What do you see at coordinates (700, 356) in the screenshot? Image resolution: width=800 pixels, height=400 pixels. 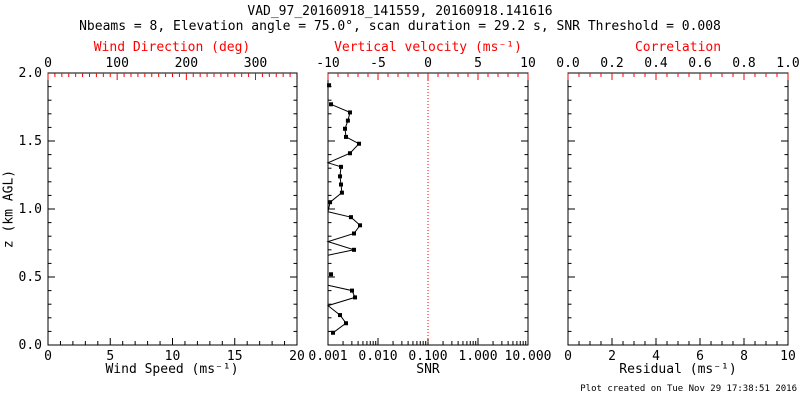 I see `residual-x-tick-label: 6` at bounding box center [700, 356].